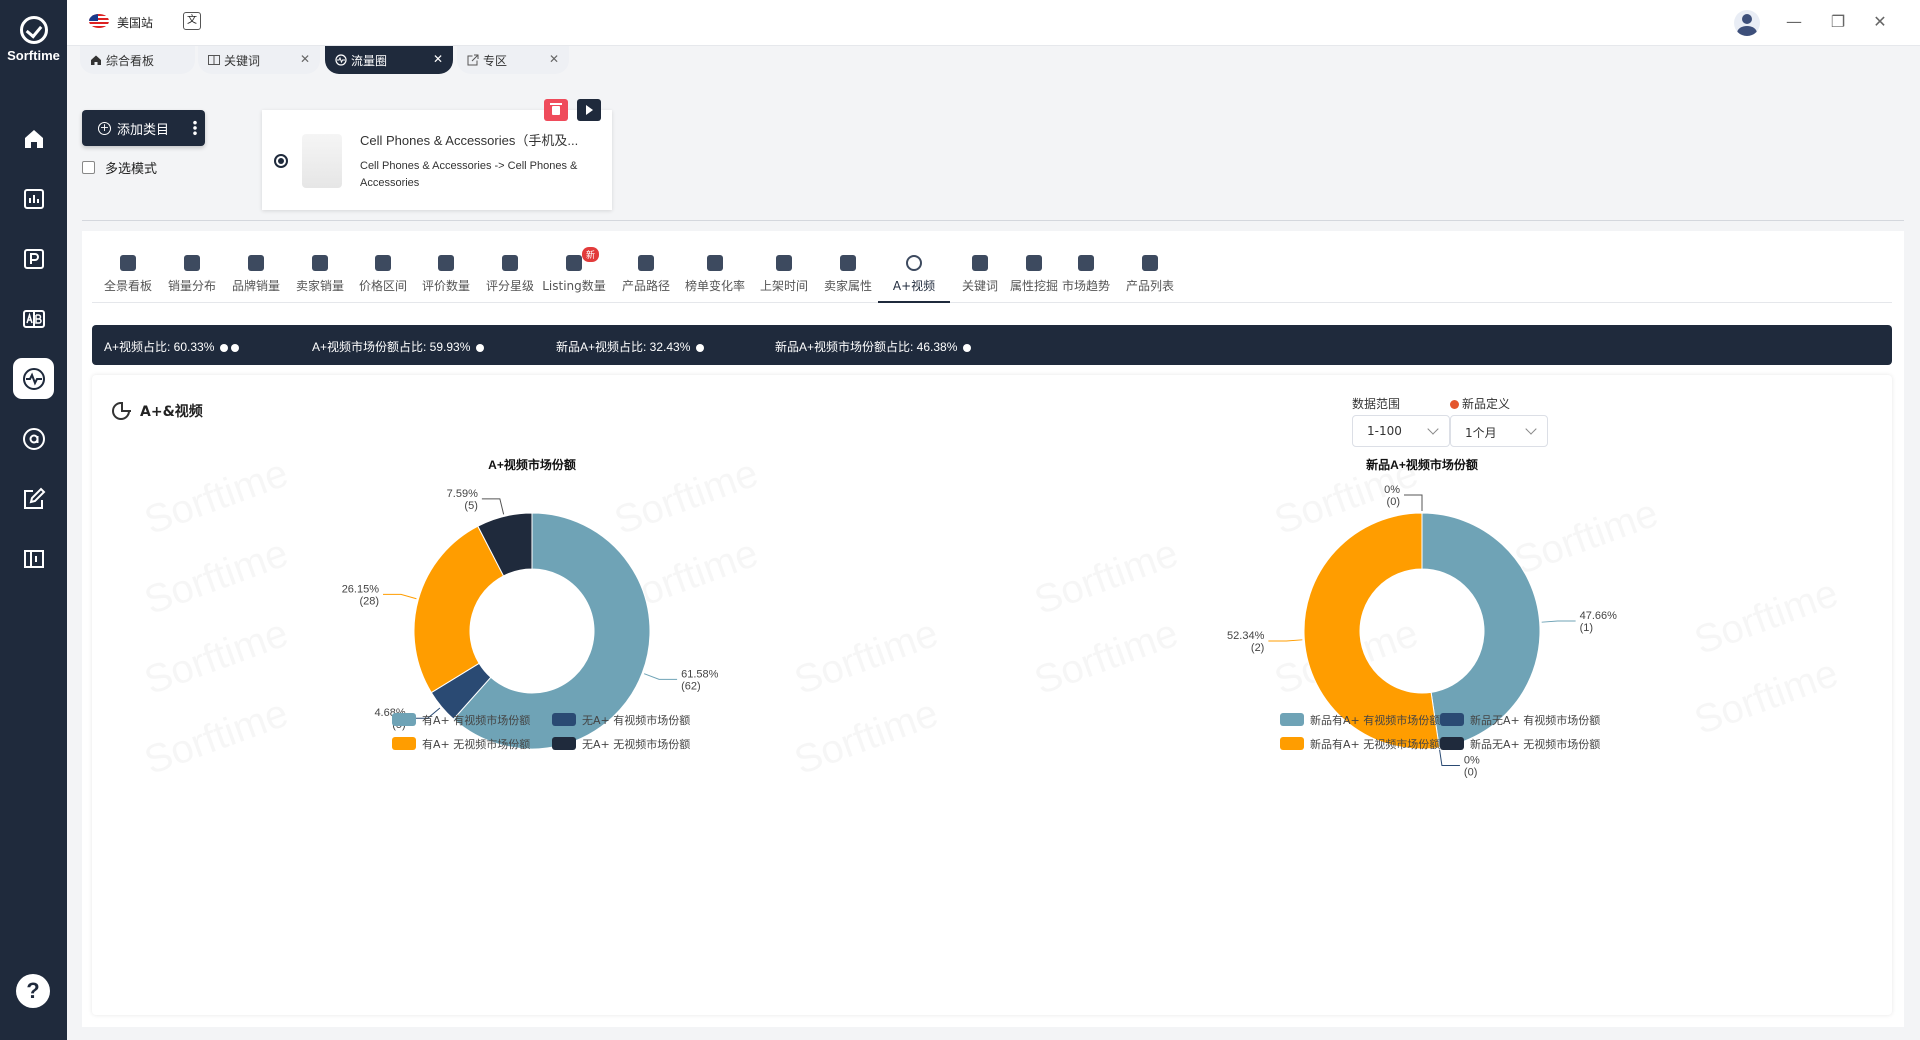 This screenshot has width=1920, height=1040. I want to click on sidebar-item-edit, so click(33, 498).